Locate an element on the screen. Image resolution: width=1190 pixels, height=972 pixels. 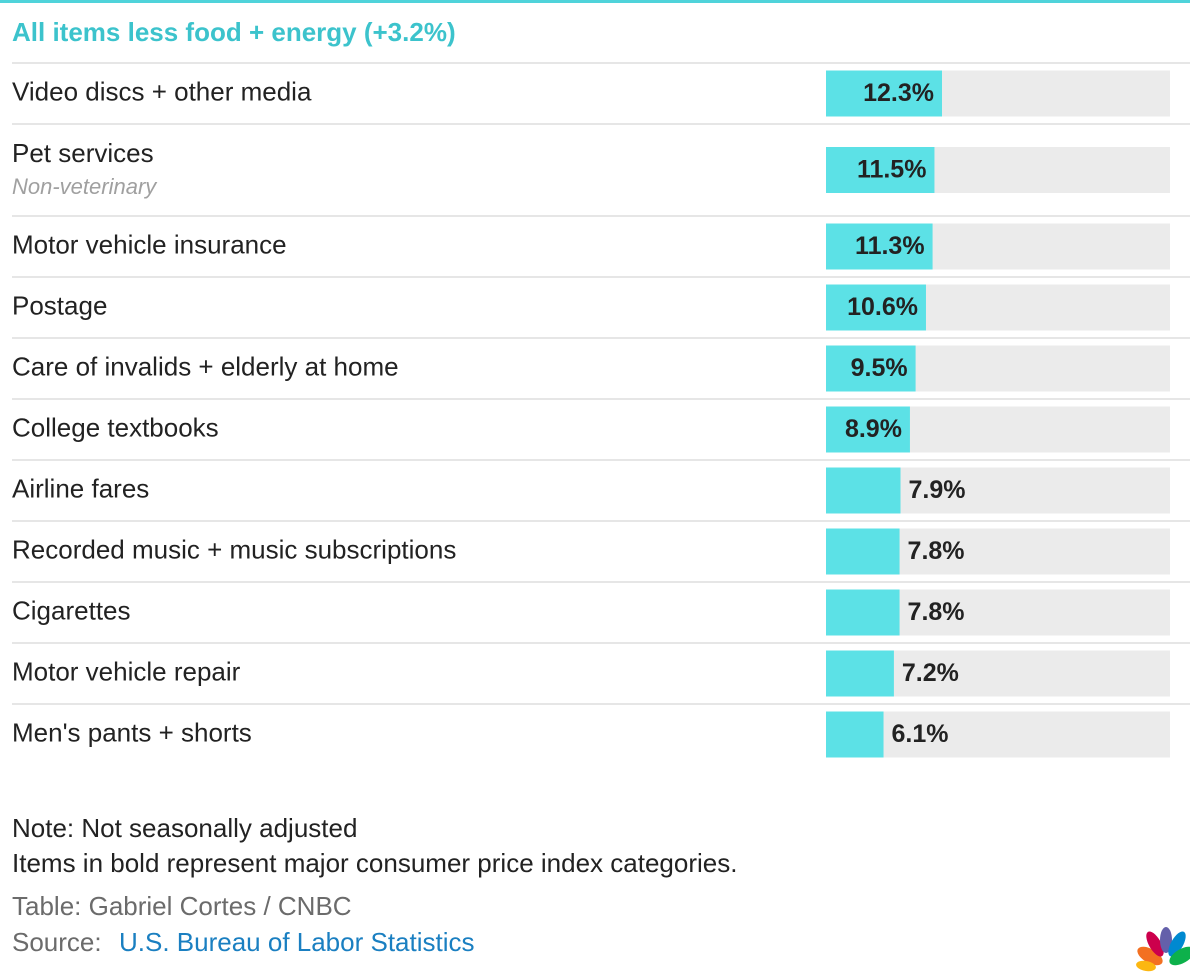
row-label: Care of invalids + elderly at home is located at coordinates (205, 366).